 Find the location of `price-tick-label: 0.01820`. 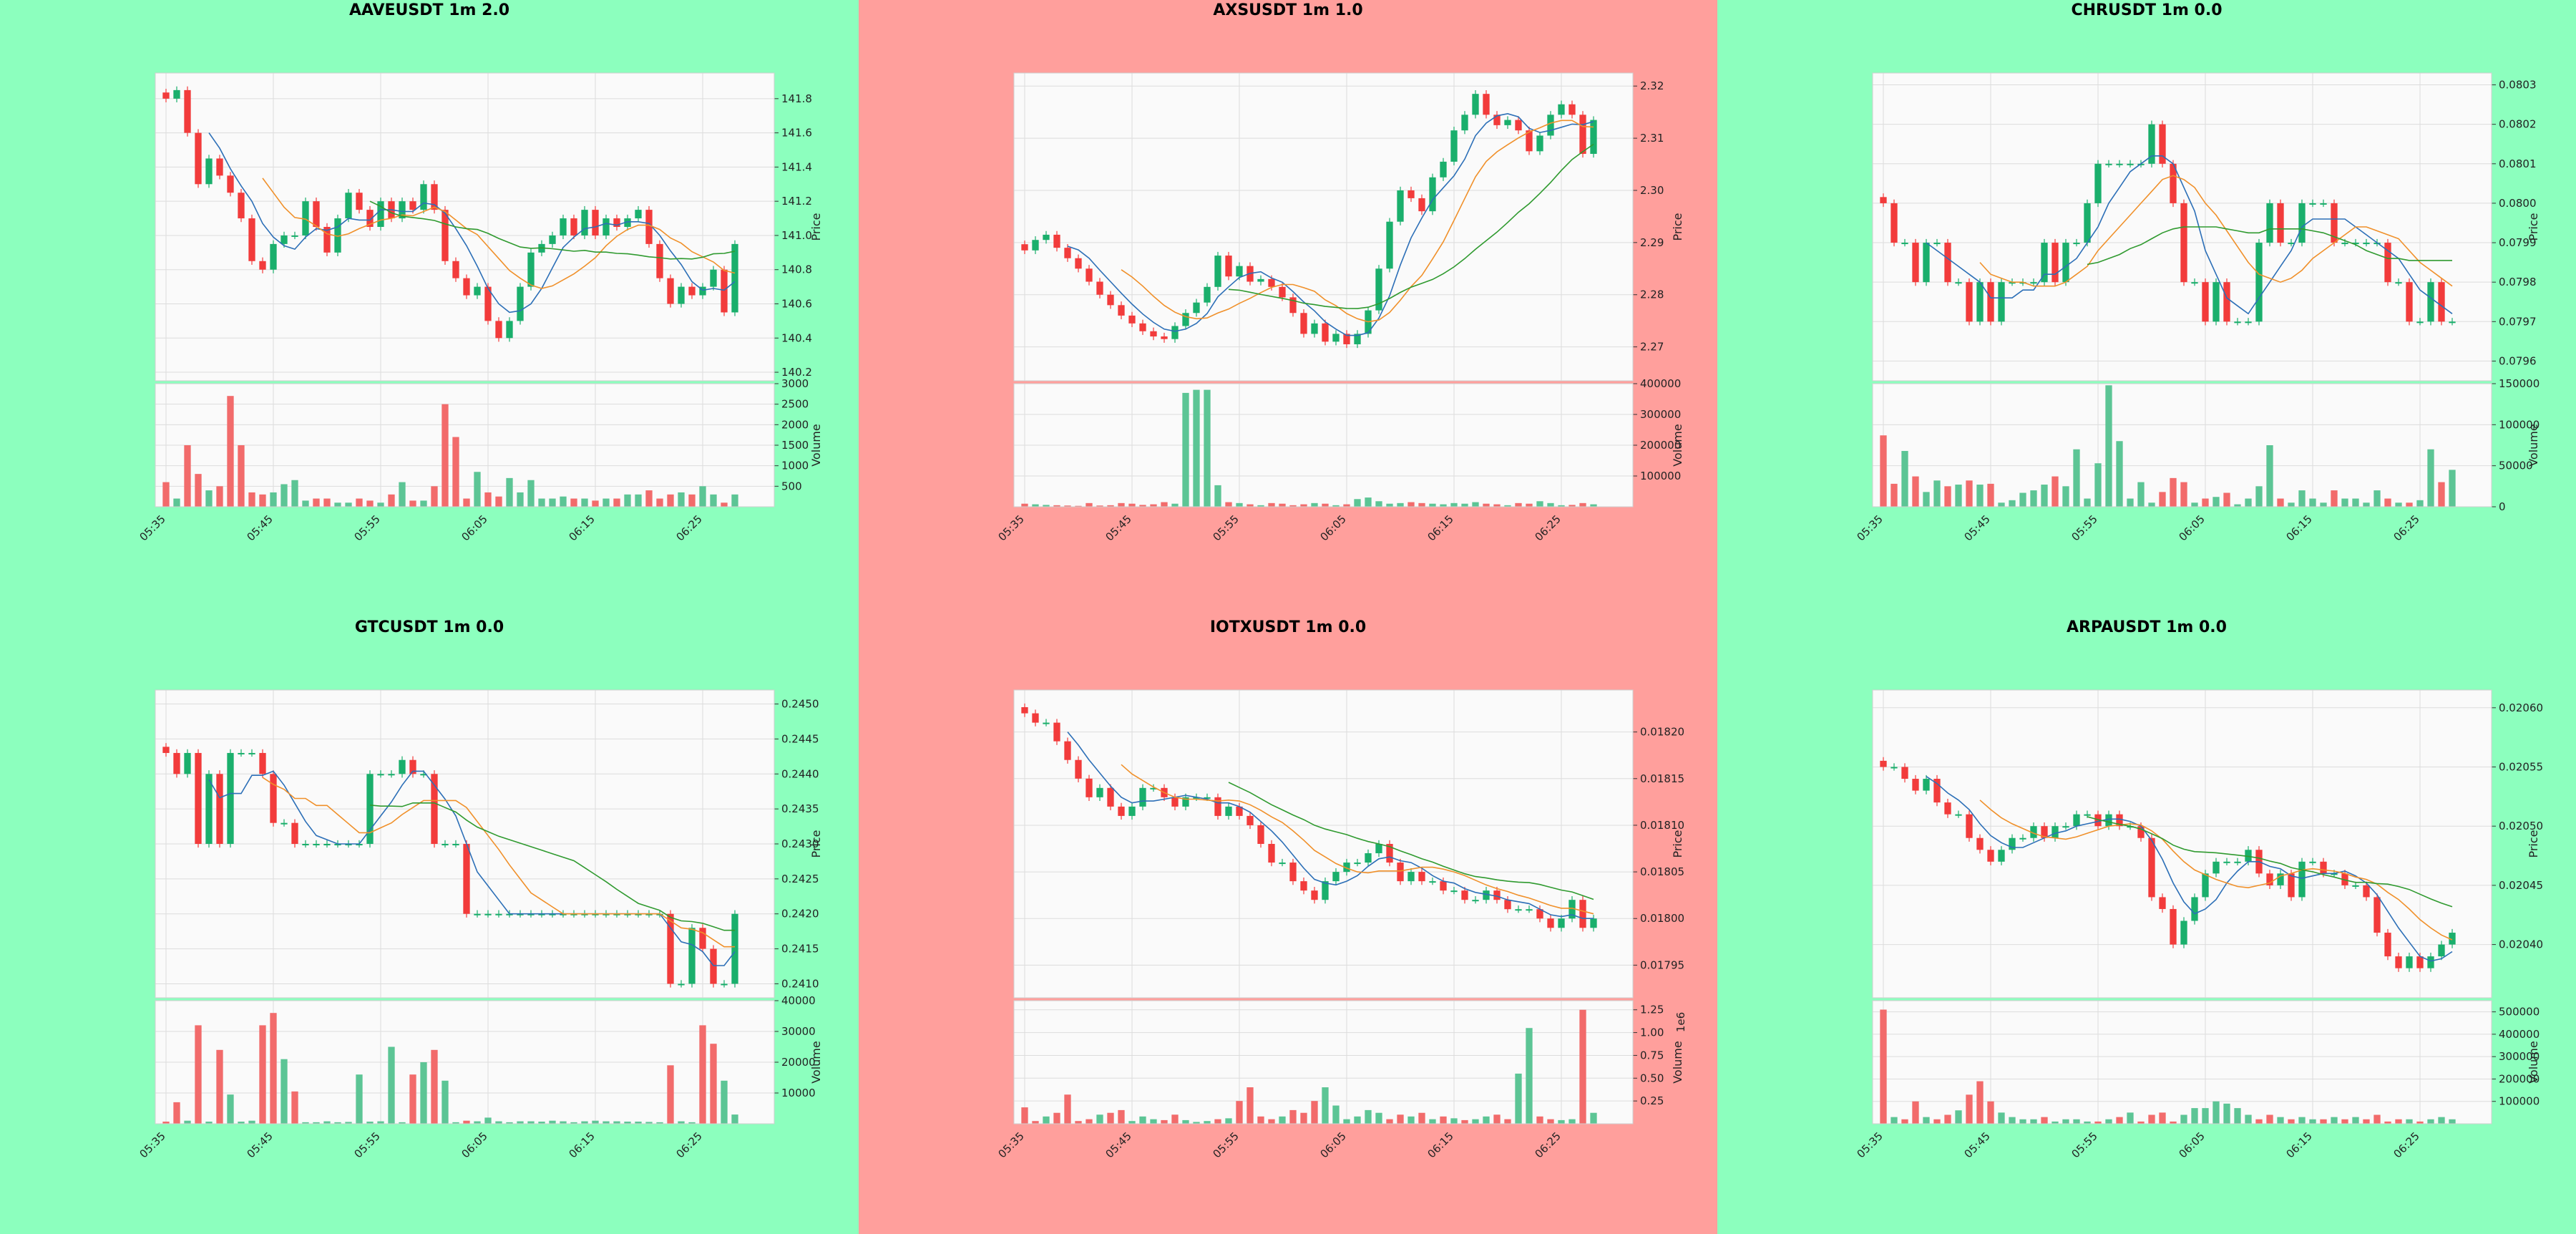

price-tick-label: 0.01820 is located at coordinates (1662, 732).